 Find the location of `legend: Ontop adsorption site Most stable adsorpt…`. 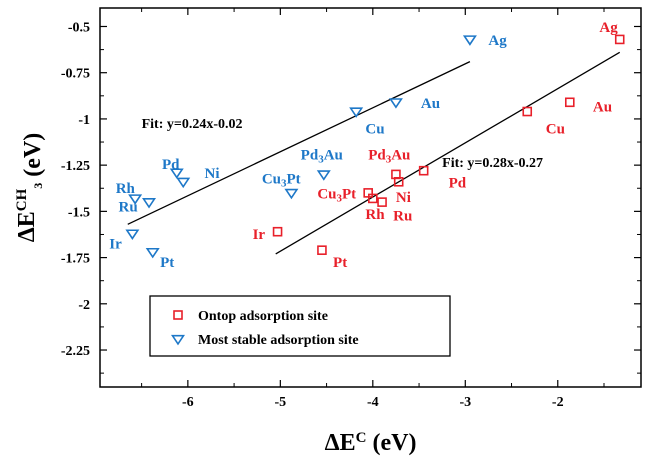

legend: Ontop adsorption site Most stable adsorpt… is located at coordinates (300, 326).